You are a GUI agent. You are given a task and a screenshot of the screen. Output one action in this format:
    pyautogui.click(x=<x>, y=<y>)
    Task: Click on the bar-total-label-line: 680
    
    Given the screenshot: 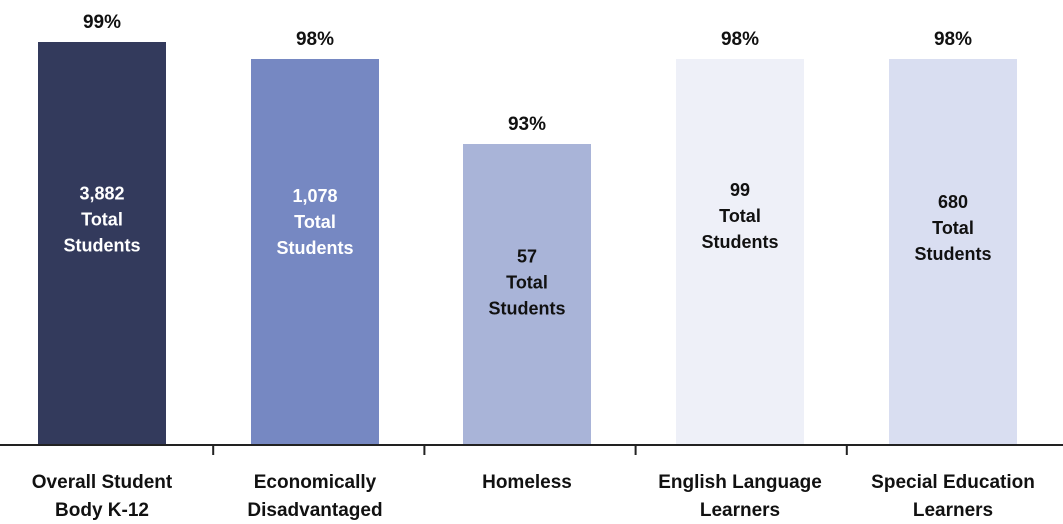 What is the action you would take?
    pyautogui.click(x=953, y=202)
    